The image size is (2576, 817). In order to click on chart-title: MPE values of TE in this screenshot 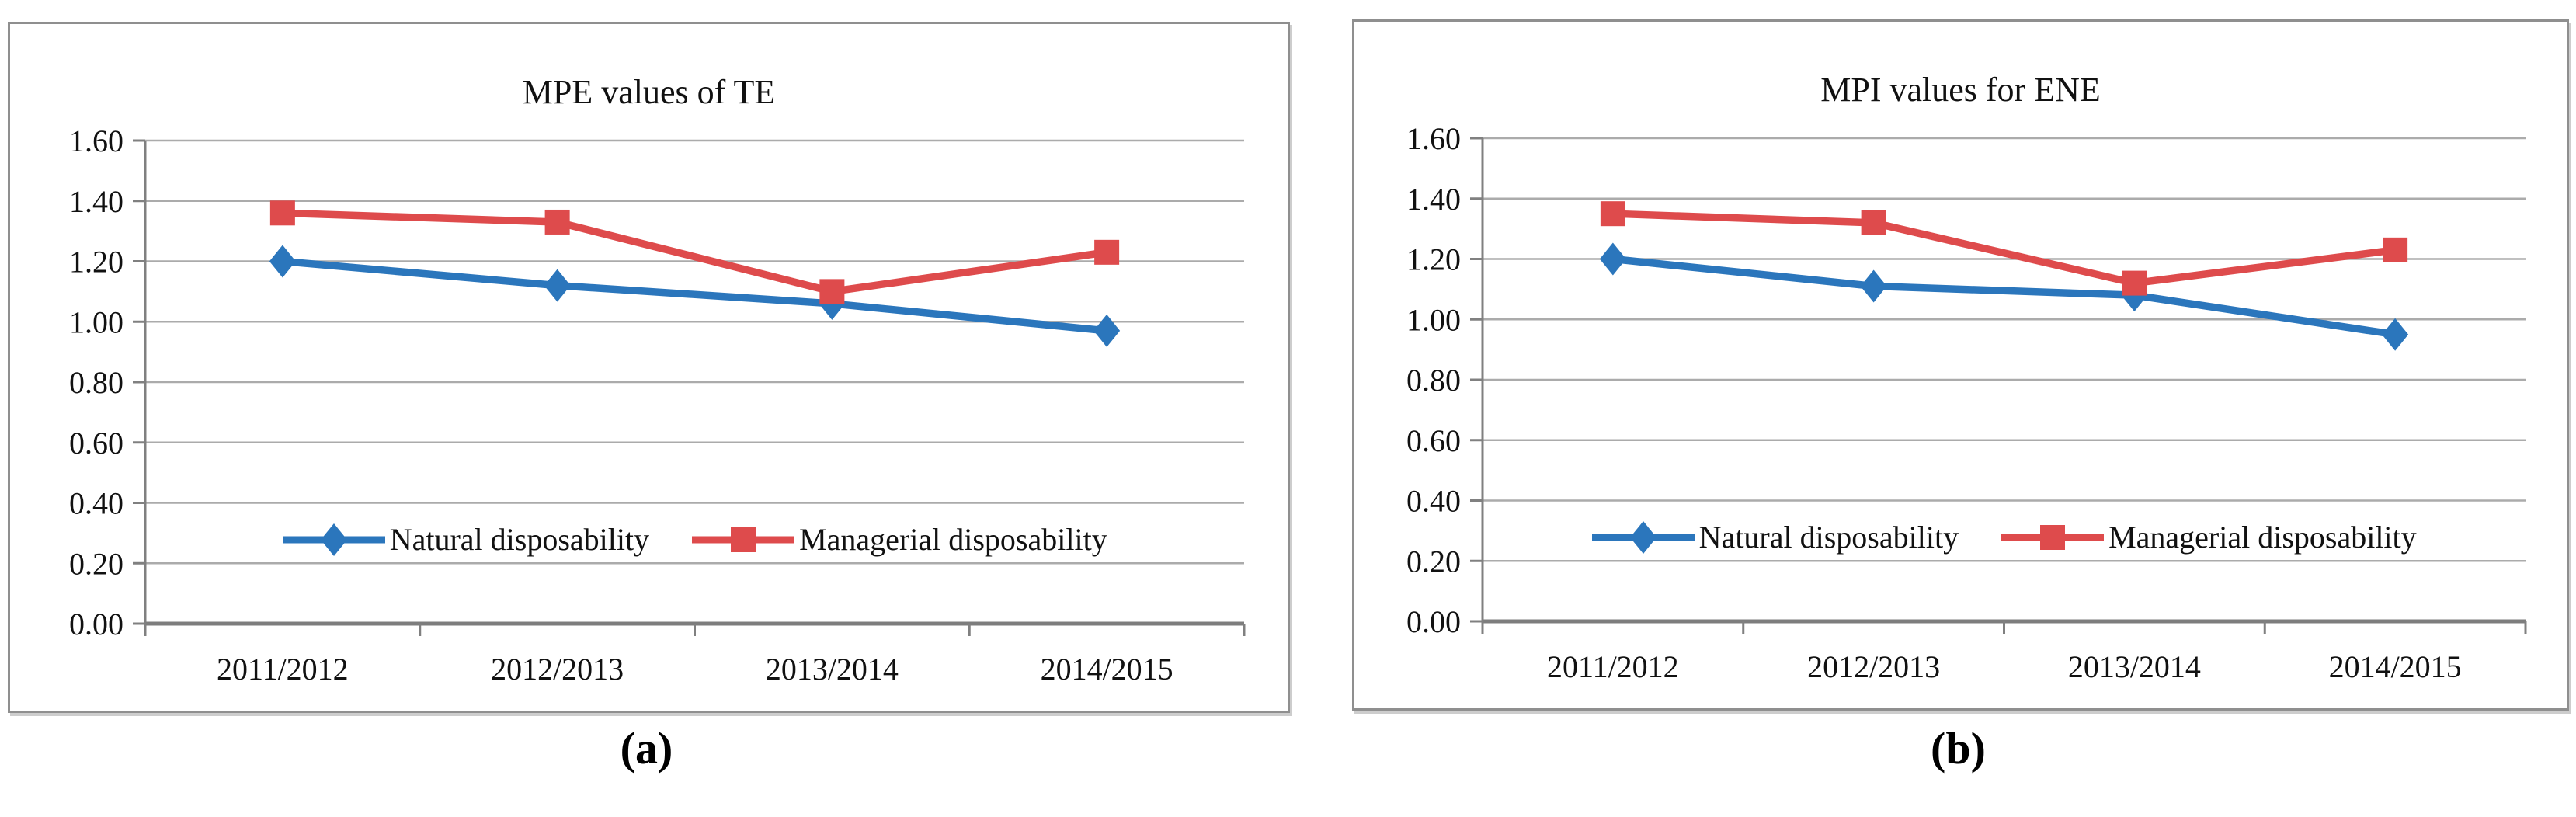, I will do `click(649, 92)`.